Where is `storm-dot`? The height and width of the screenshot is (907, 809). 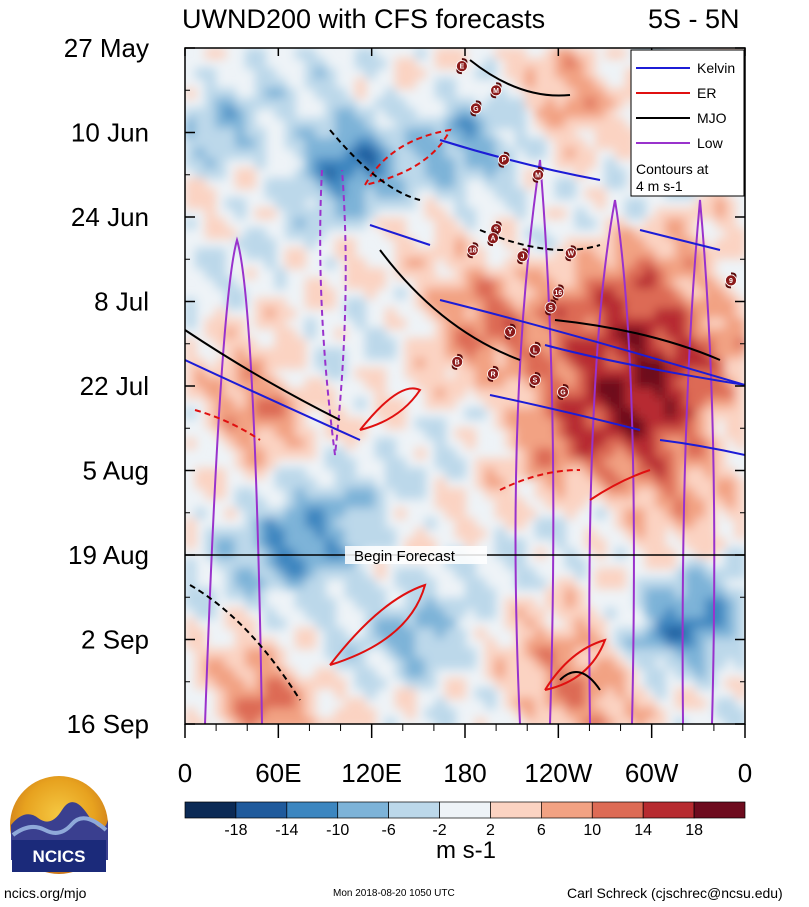
storm-dot is located at coordinates (563, 392).